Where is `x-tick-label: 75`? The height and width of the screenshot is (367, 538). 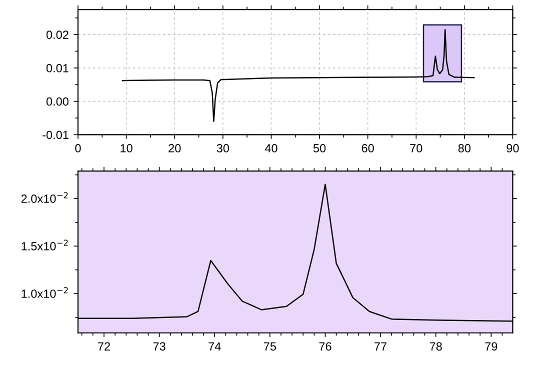 x-tick-label: 75 is located at coordinates (270, 346).